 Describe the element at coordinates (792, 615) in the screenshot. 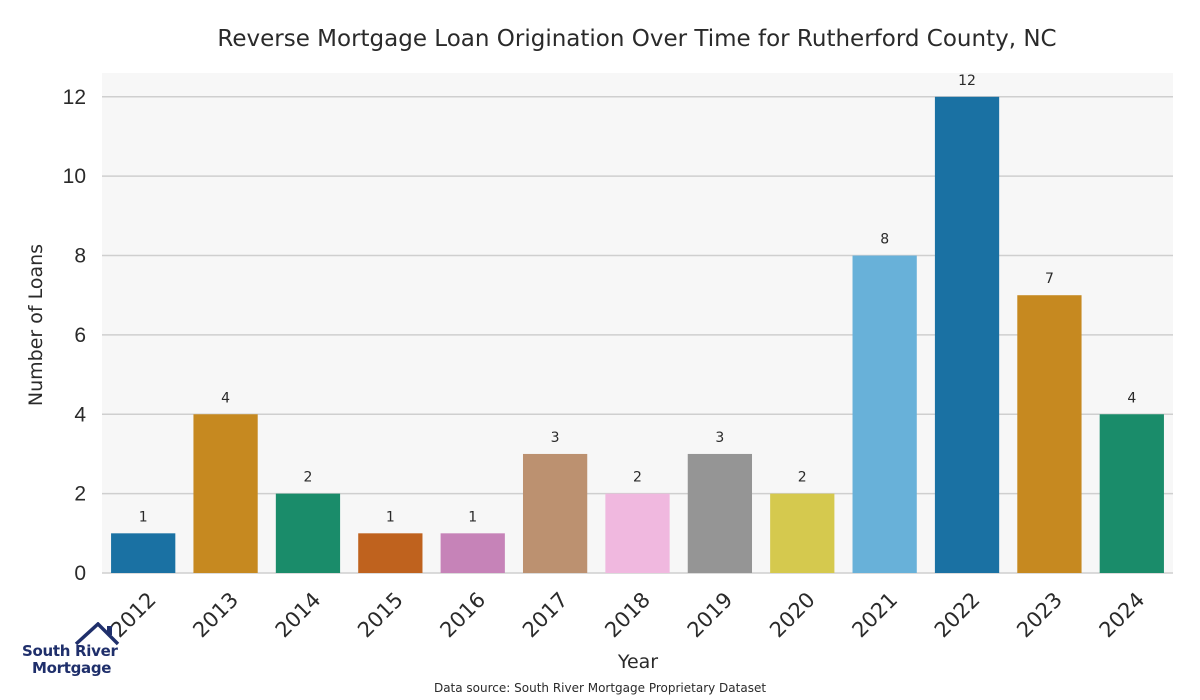

I see `x-tick-label-2020: 2020` at that location.